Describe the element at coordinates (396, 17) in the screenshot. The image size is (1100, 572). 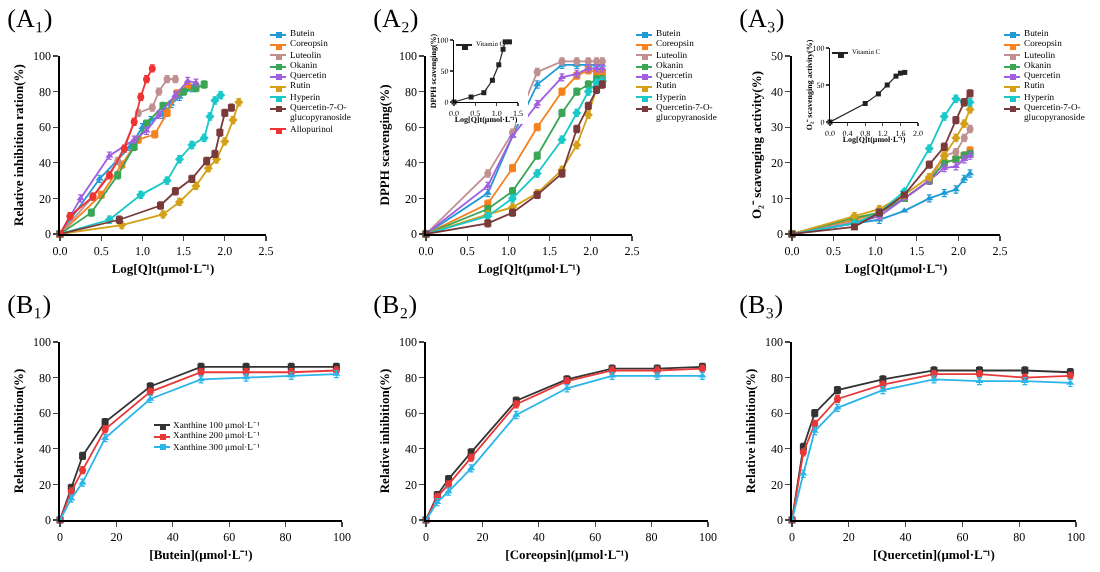
I see `chart-title: (A₂)` at that location.